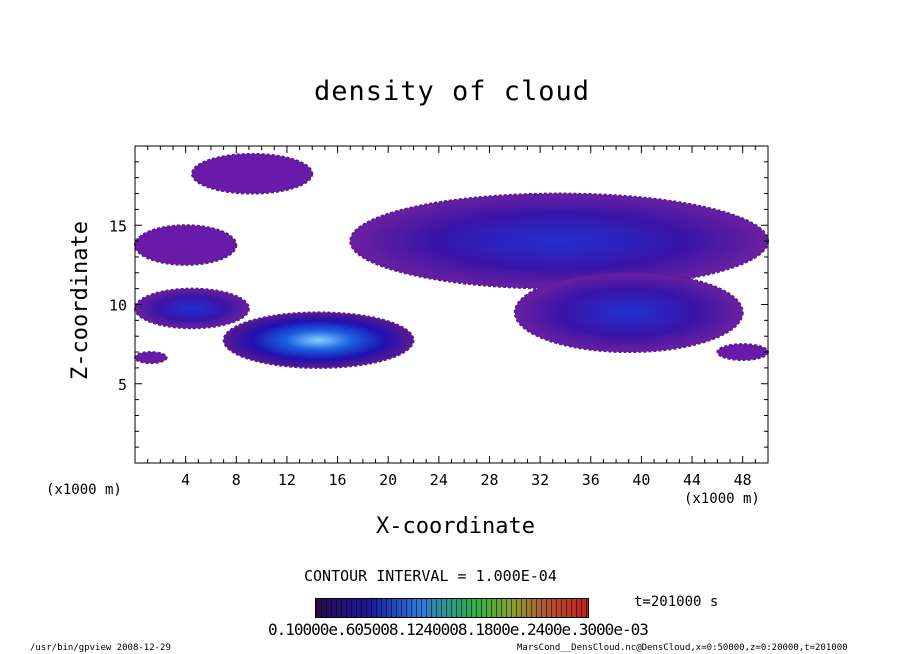 The height and width of the screenshot is (654, 904). I want to click on footer-program-info: /usr/bin/gpview 2008-12-29, so click(100, 648).